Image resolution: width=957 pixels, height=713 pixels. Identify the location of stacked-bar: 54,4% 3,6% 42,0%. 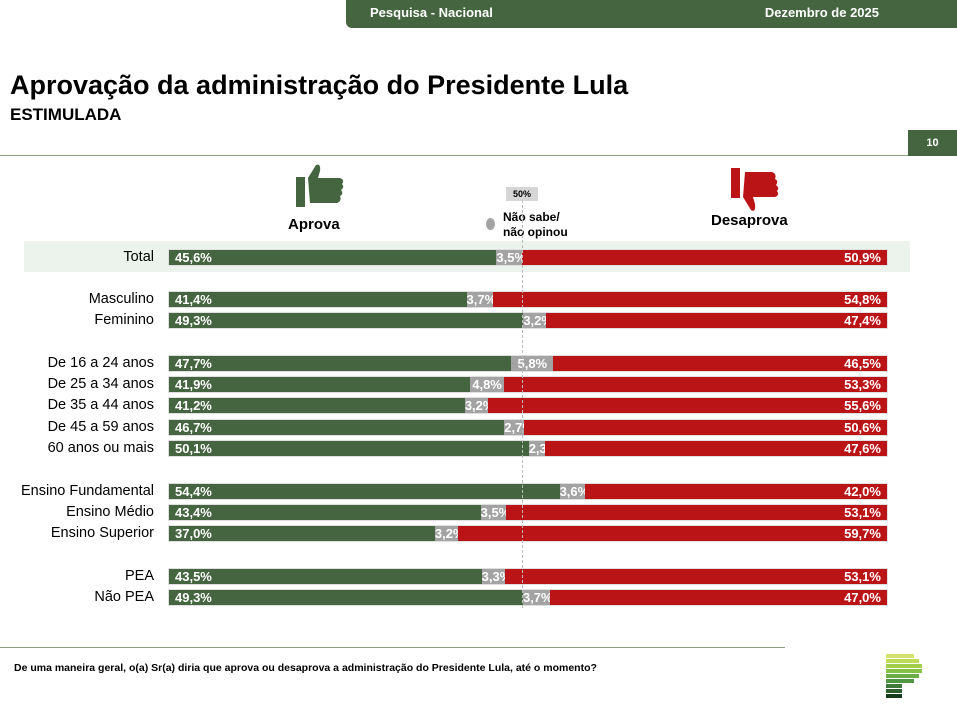
(528, 491).